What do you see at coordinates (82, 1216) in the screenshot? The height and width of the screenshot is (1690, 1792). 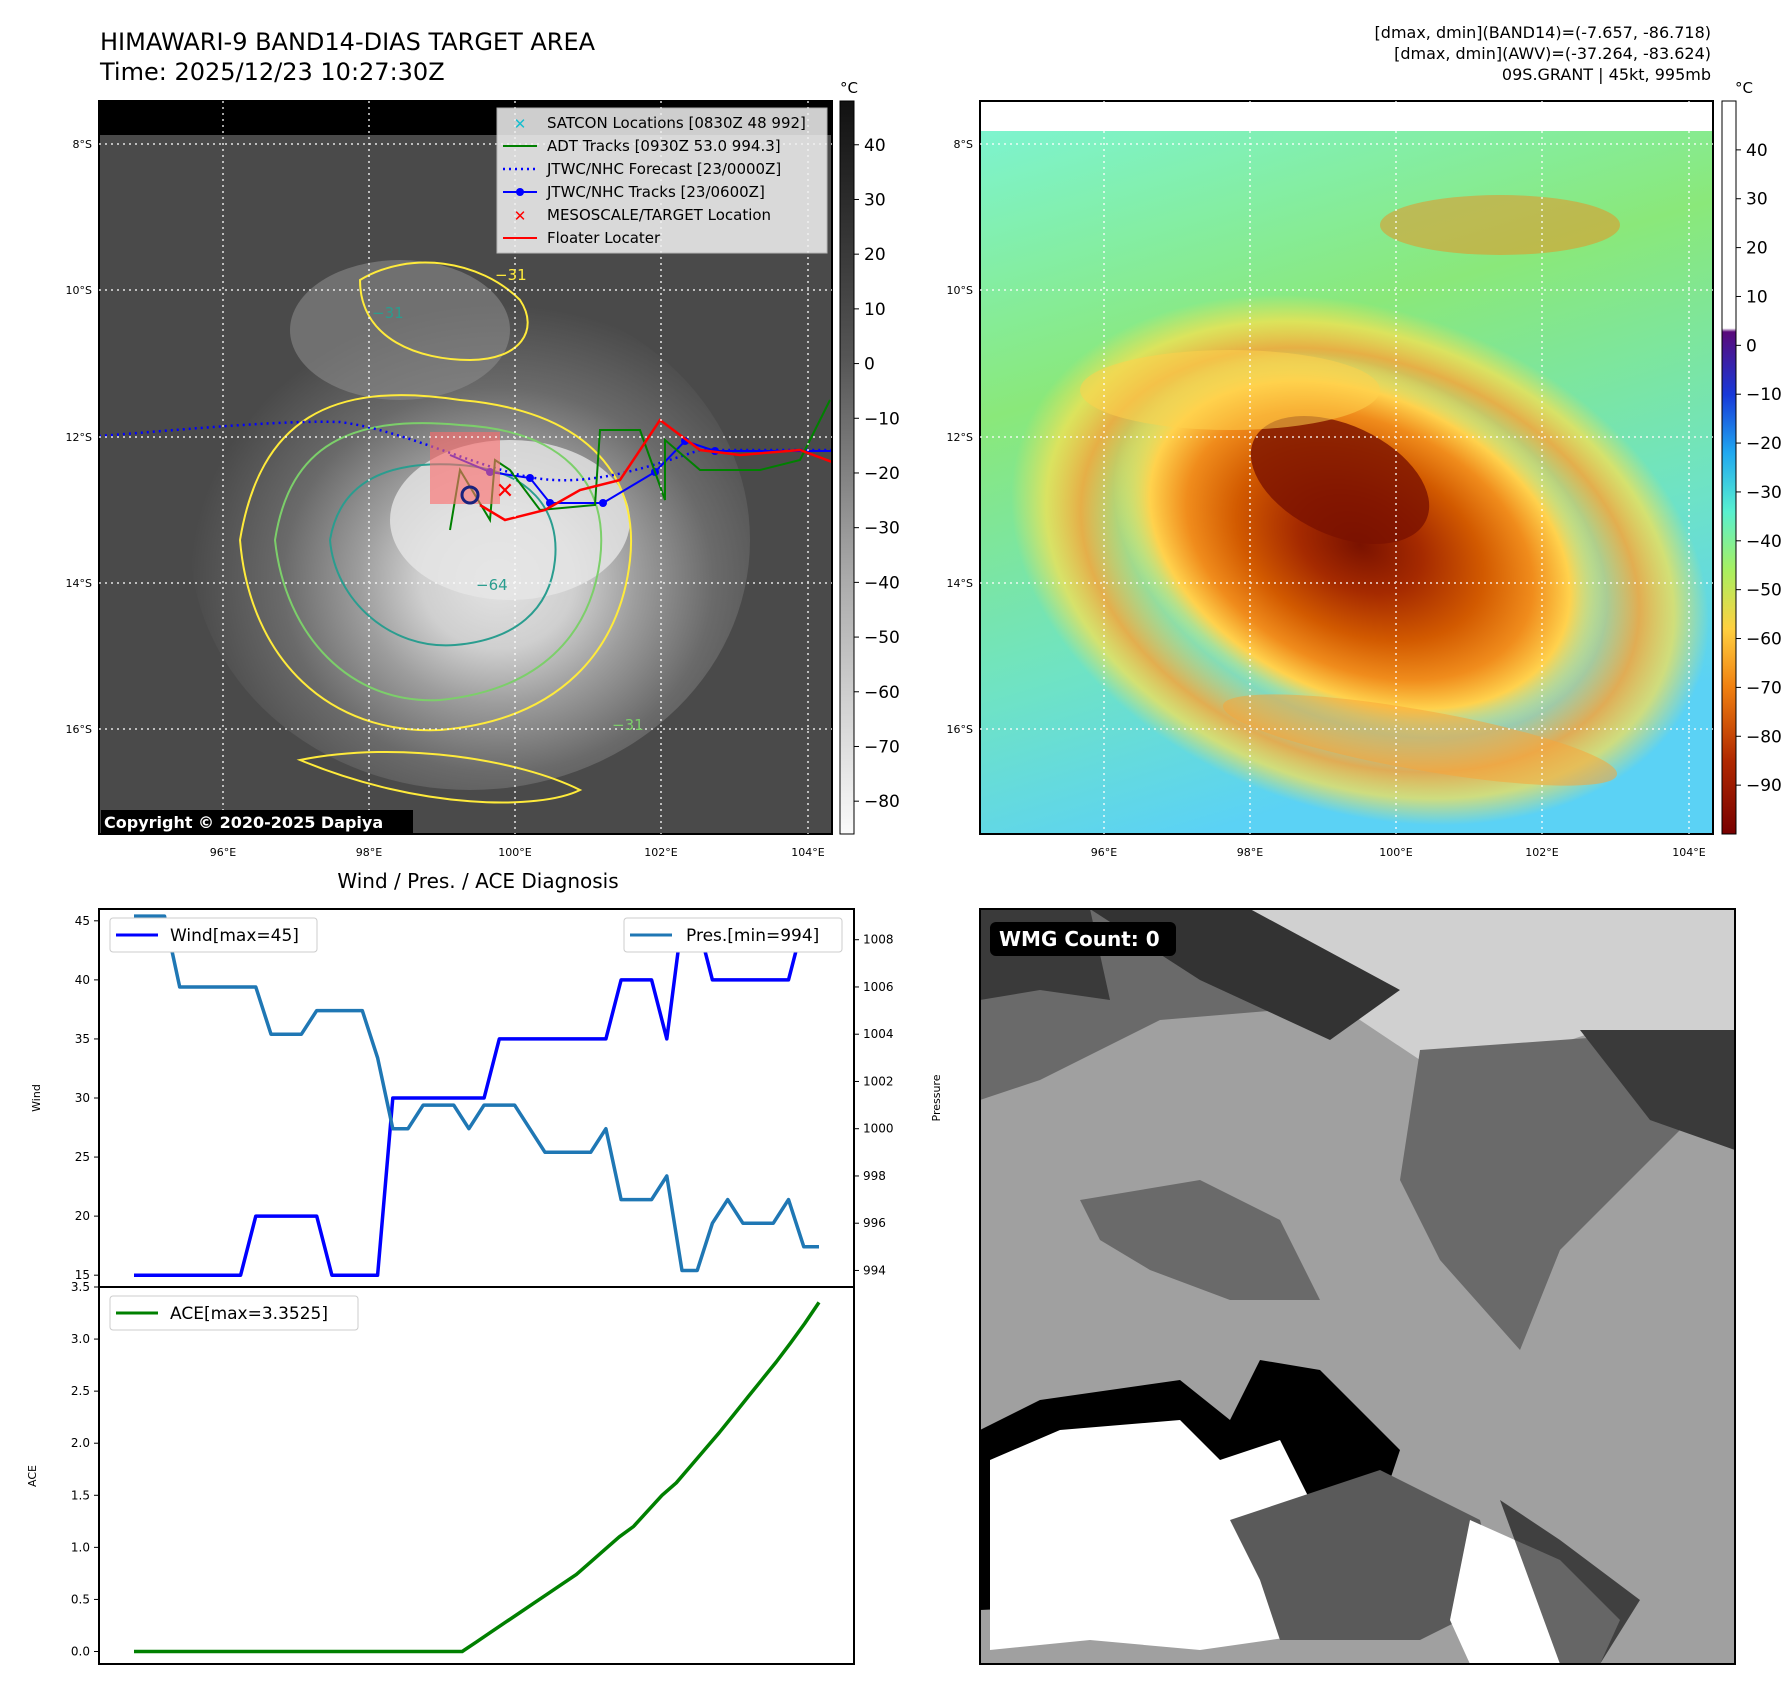 I see `y-tick-label: 20` at bounding box center [82, 1216].